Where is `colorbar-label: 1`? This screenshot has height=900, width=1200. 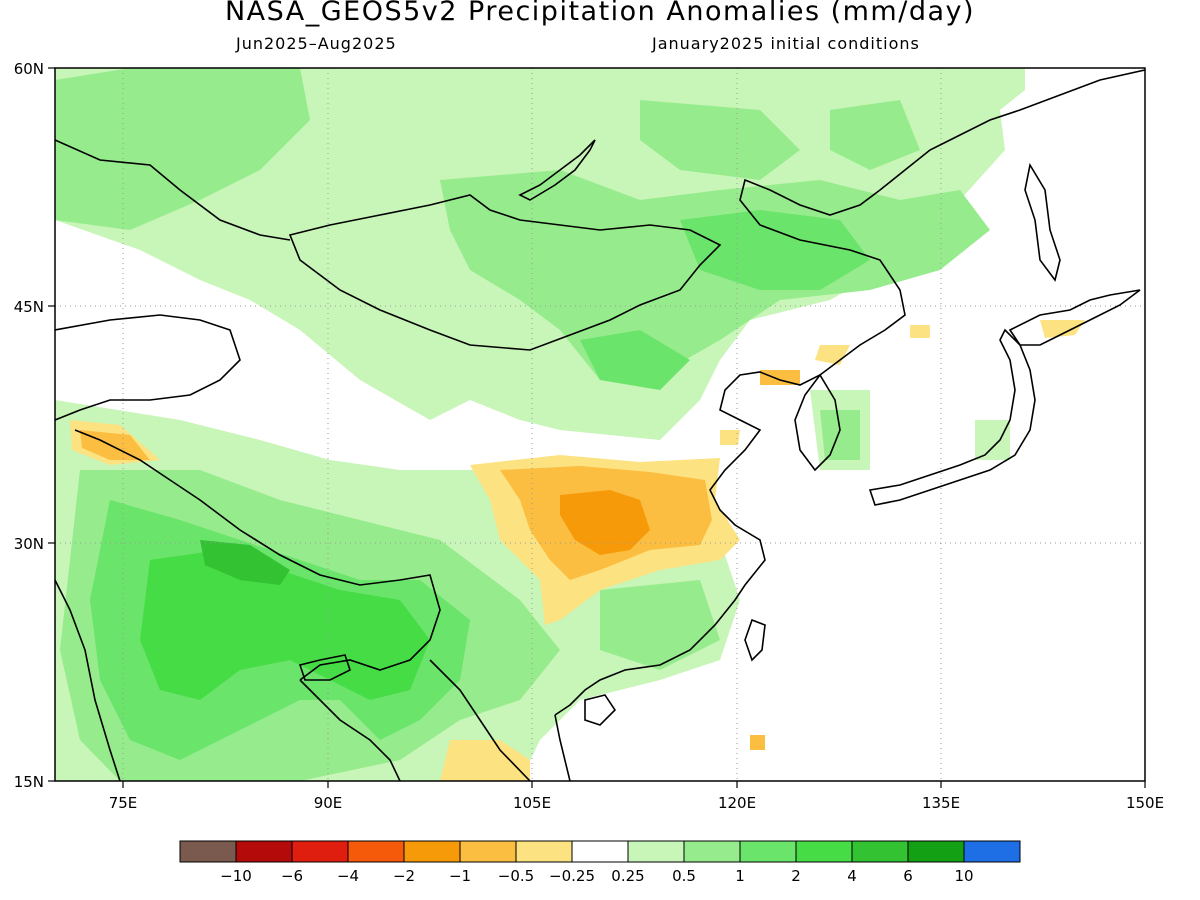 colorbar-label: 1 is located at coordinates (740, 876).